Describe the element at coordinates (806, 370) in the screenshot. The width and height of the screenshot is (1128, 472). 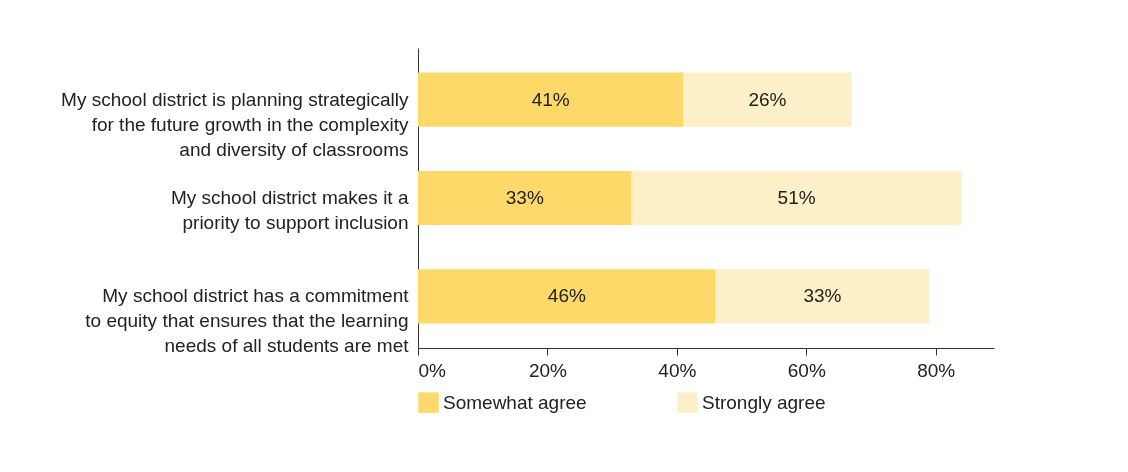
I see `x-tick-label: 60%` at that location.